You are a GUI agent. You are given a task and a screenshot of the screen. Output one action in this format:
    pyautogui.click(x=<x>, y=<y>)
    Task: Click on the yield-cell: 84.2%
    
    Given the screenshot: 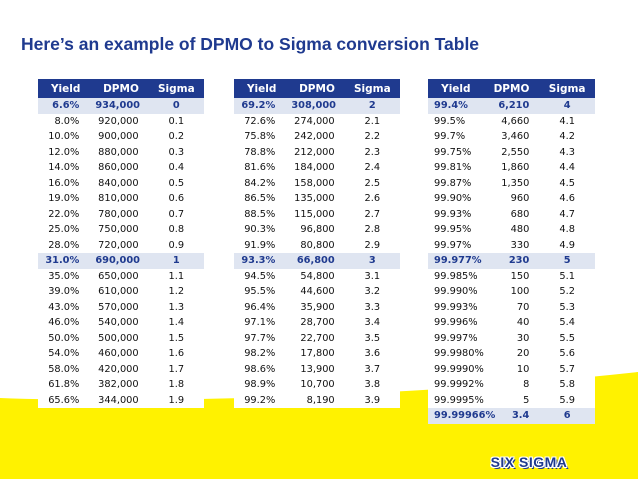 What is the action you would take?
    pyautogui.click(x=262, y=183)
    